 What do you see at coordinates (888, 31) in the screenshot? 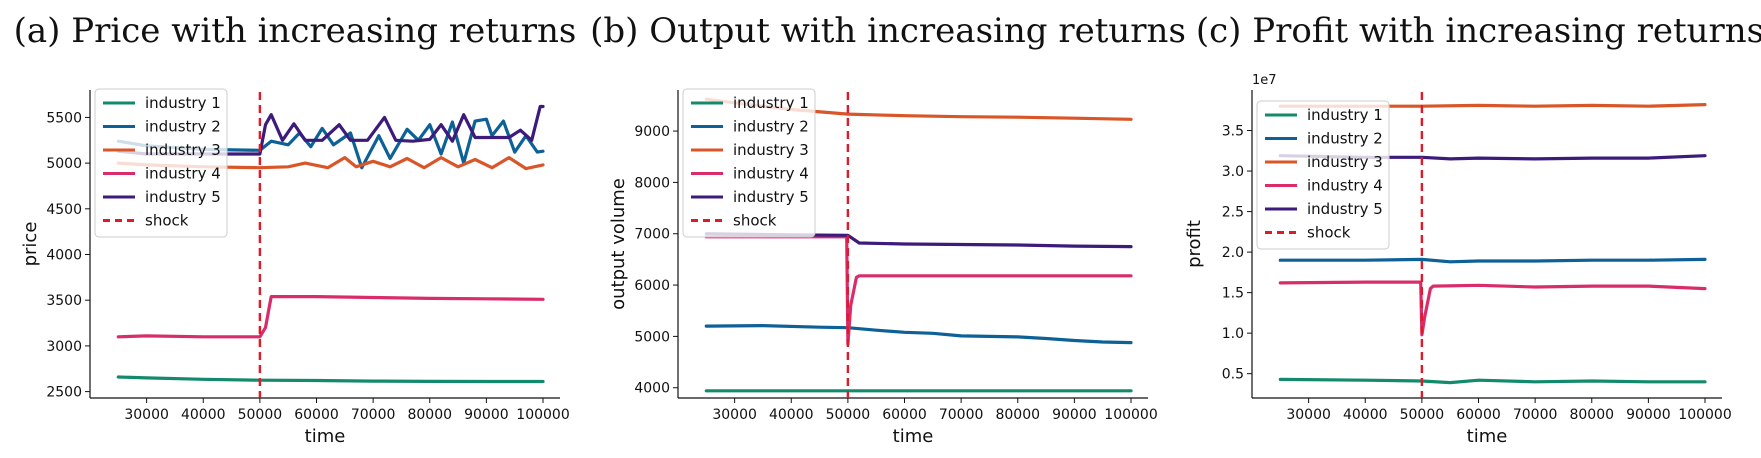
I see `panel-title: (b) Output with increasing returns` at bounding box center [888, 31].